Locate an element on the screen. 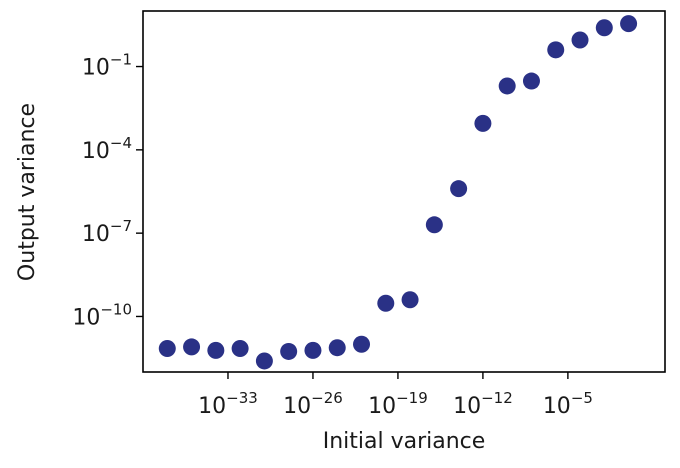  y-tick-label: 10⁻¹ is located at coordinates (107, 66).